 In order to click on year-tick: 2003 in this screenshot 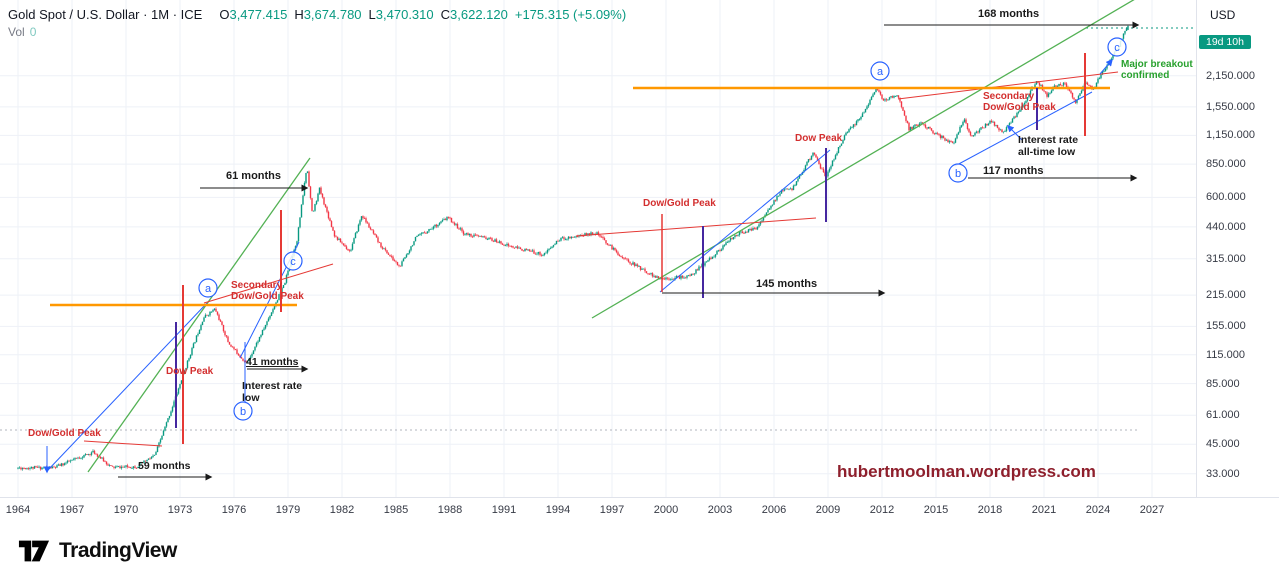, I will do `click(720, 510)`.